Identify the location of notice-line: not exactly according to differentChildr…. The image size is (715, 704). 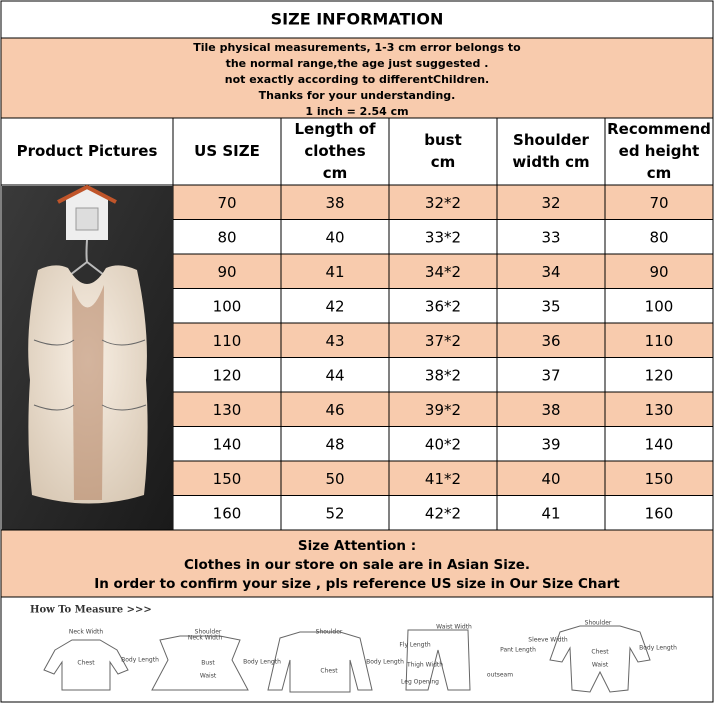
(357, 79).